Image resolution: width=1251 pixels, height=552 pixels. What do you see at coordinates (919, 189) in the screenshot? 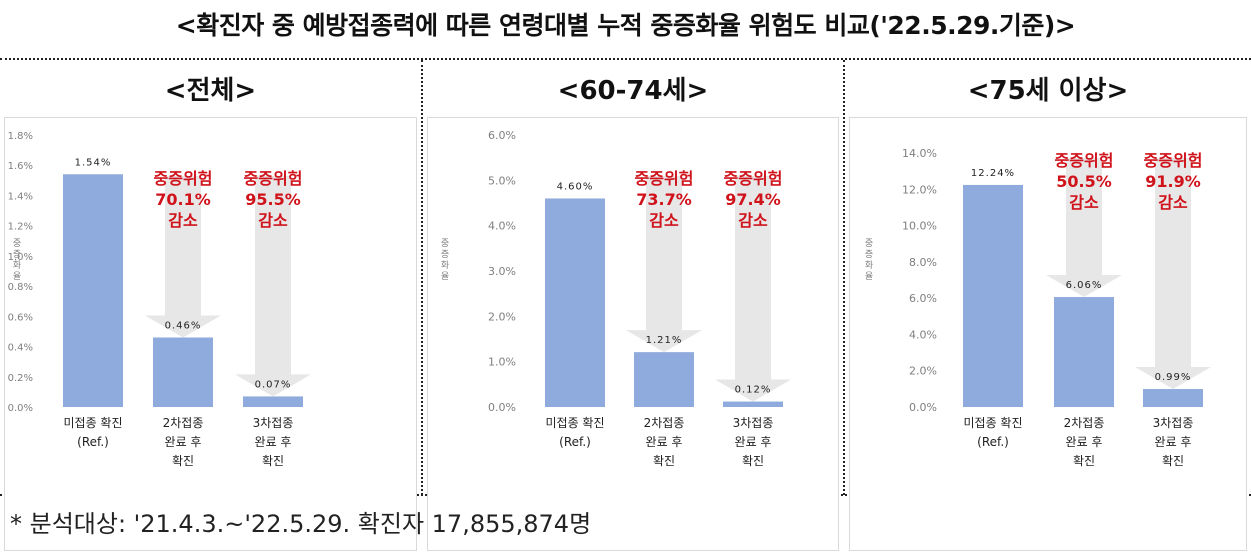
I see `y-tick-label: 12.0%` at bounding box center [919, 189].